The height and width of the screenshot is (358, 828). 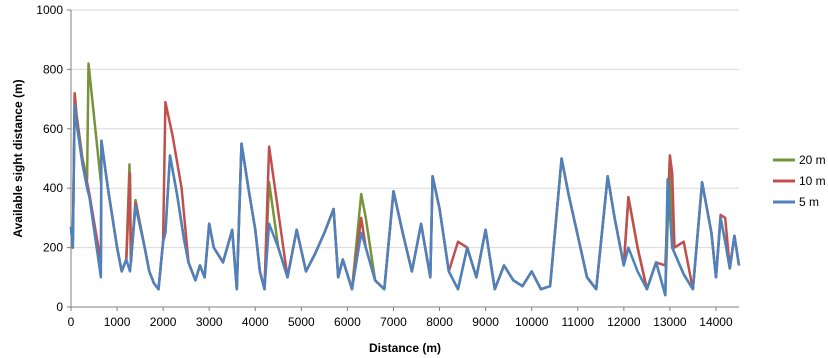 I want to click on x-tick-label: 12000, so click(x=624, y=322).